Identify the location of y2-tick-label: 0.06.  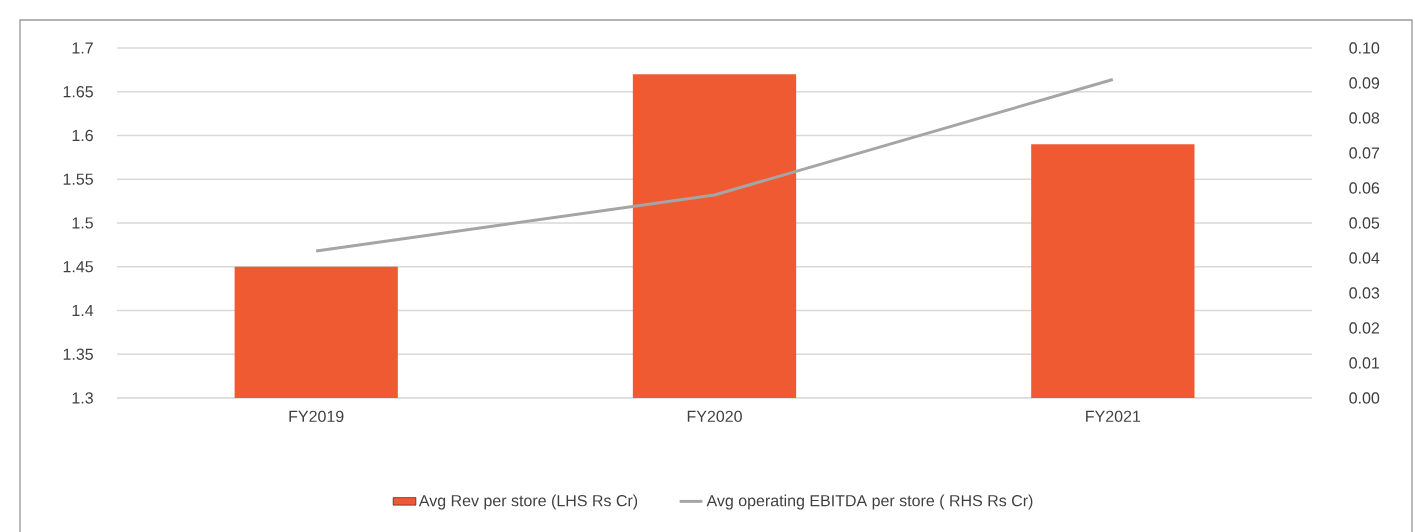
(1364, 188).